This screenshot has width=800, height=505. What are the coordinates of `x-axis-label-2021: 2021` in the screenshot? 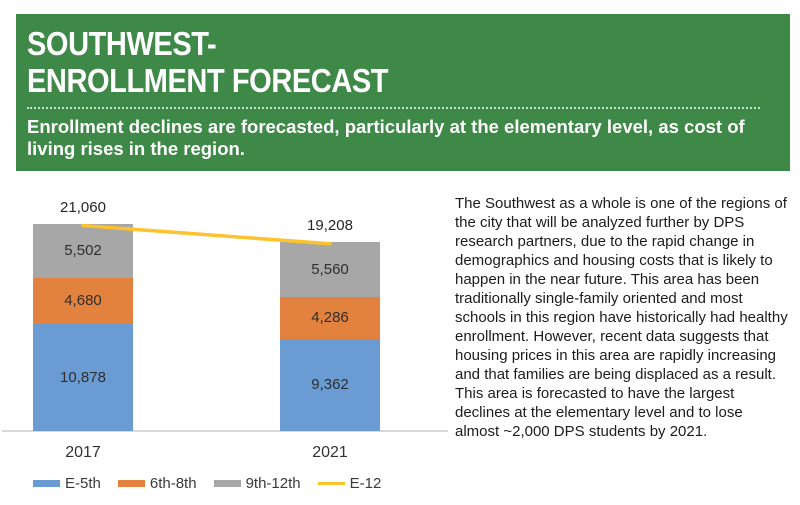 It's located at (330, 452).